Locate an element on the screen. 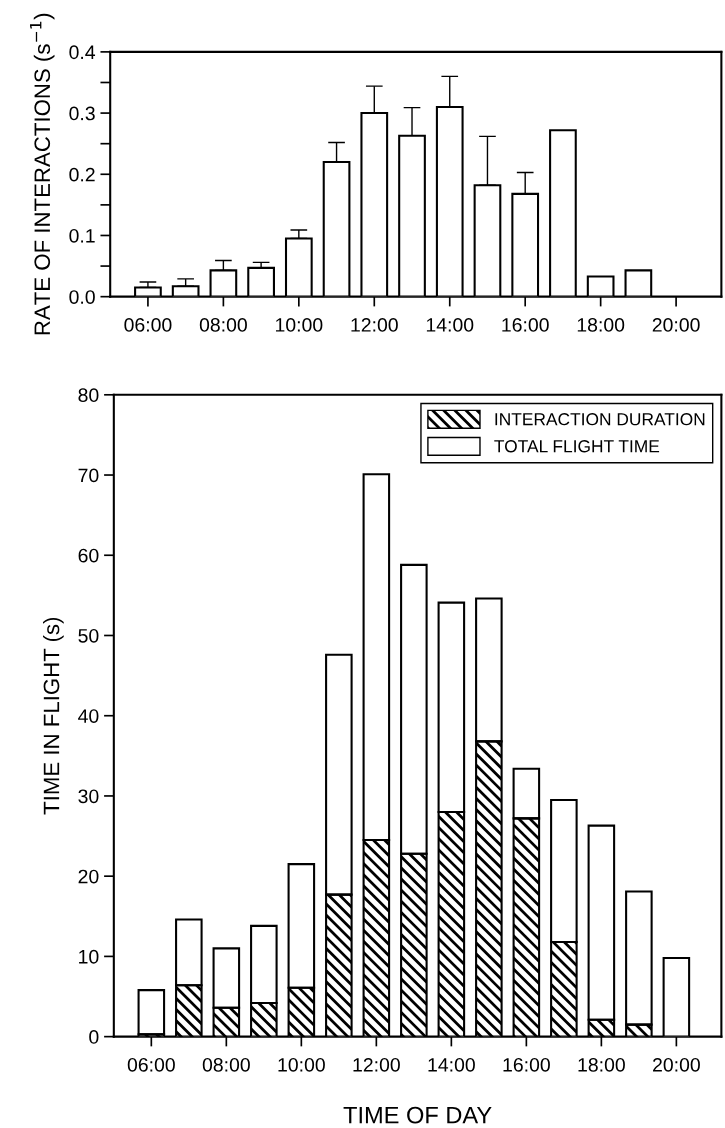  y-tick-label: 0.3 is located at coordinates (82, 113).